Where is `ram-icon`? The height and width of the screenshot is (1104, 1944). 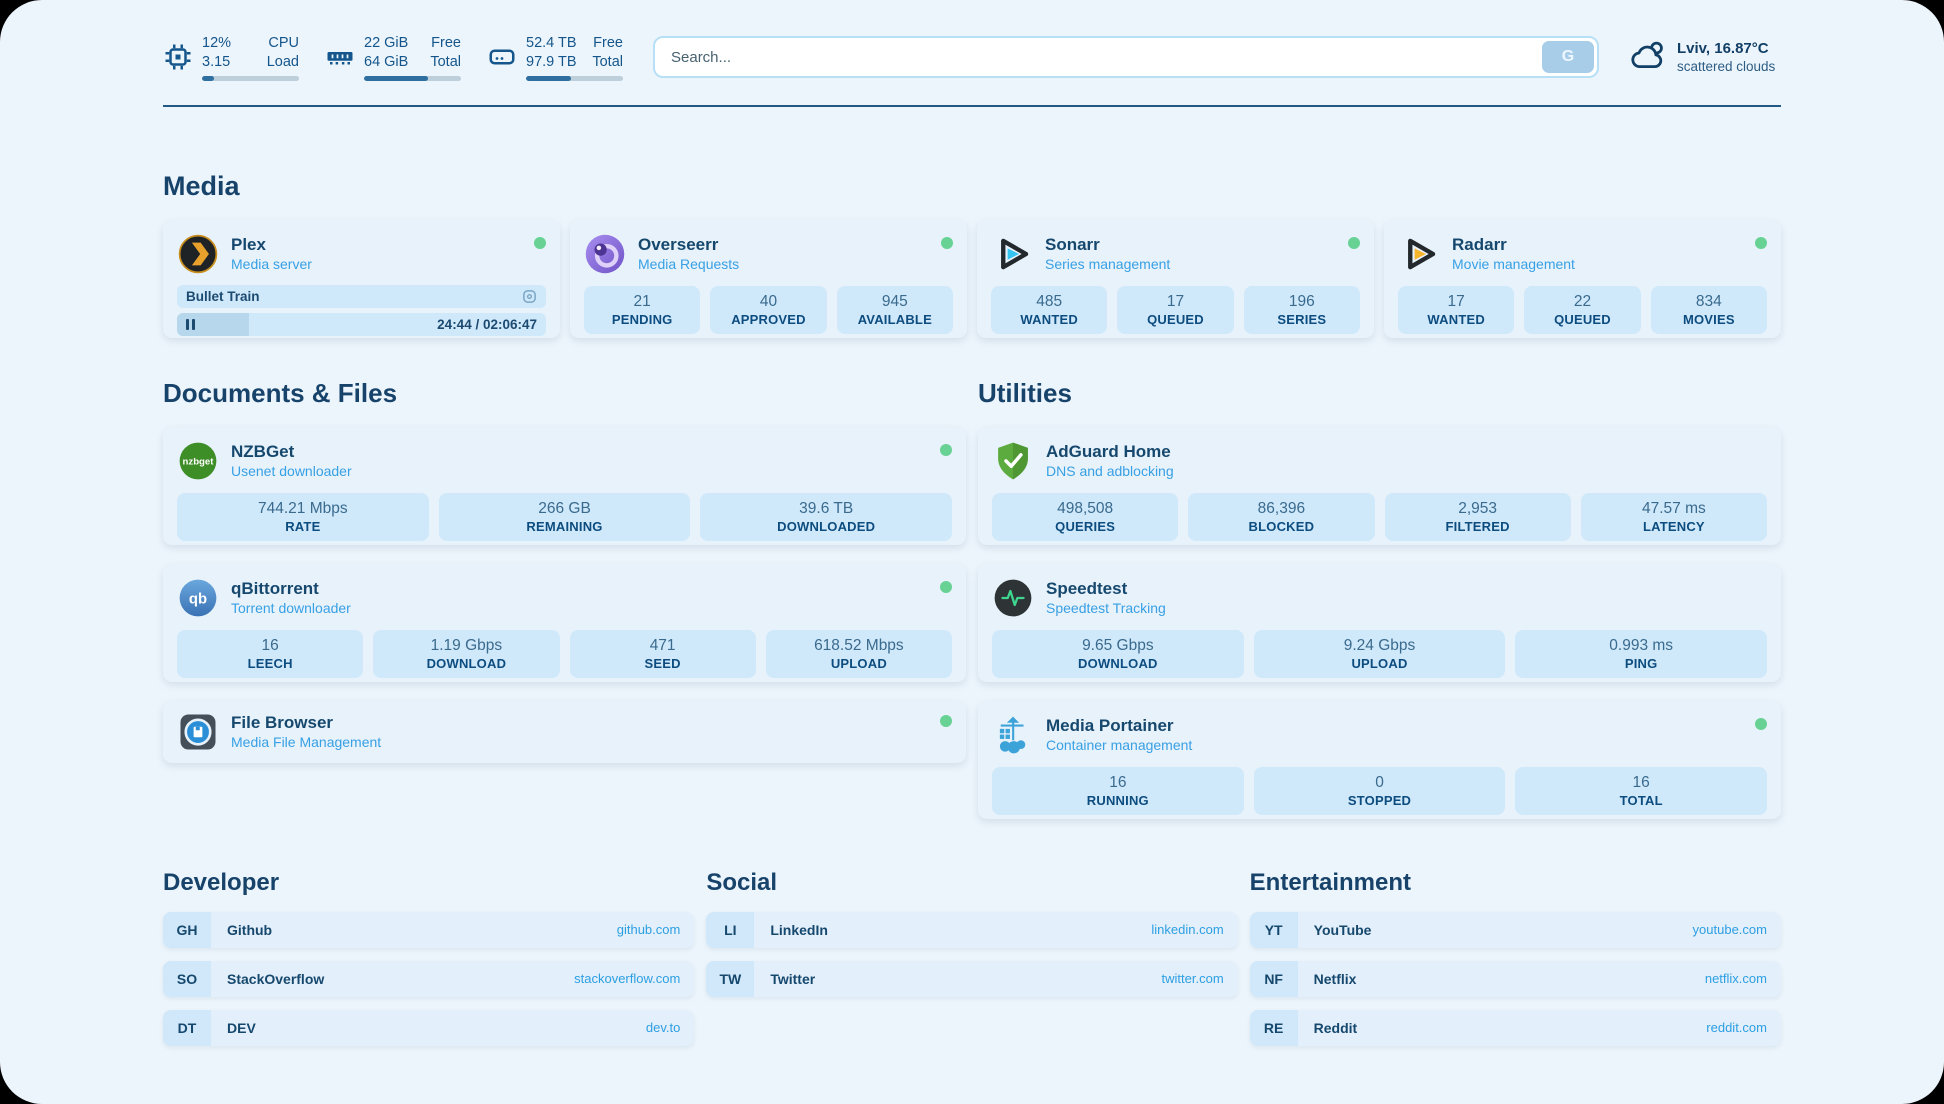 ram-icon is located at coordinates (340, 57).